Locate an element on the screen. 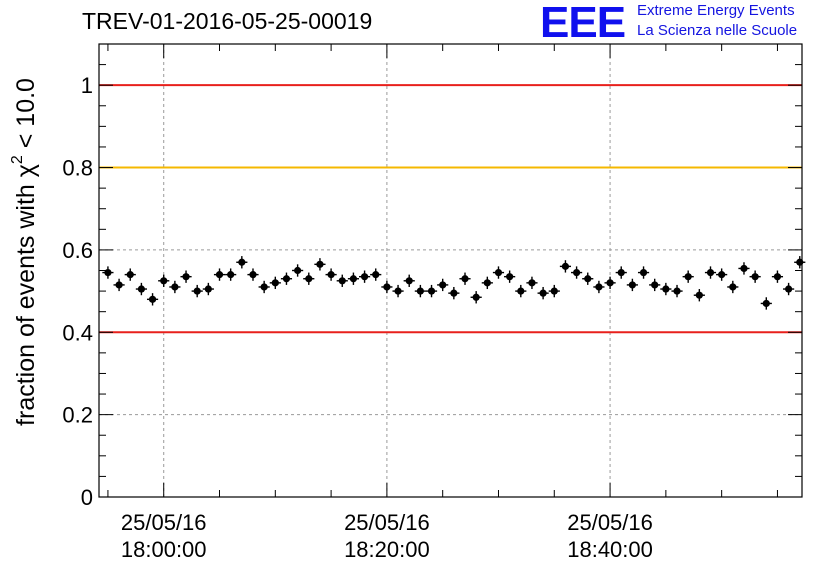  x-tick-label-time: 18:20:00 is located at coordinates (387, 549).